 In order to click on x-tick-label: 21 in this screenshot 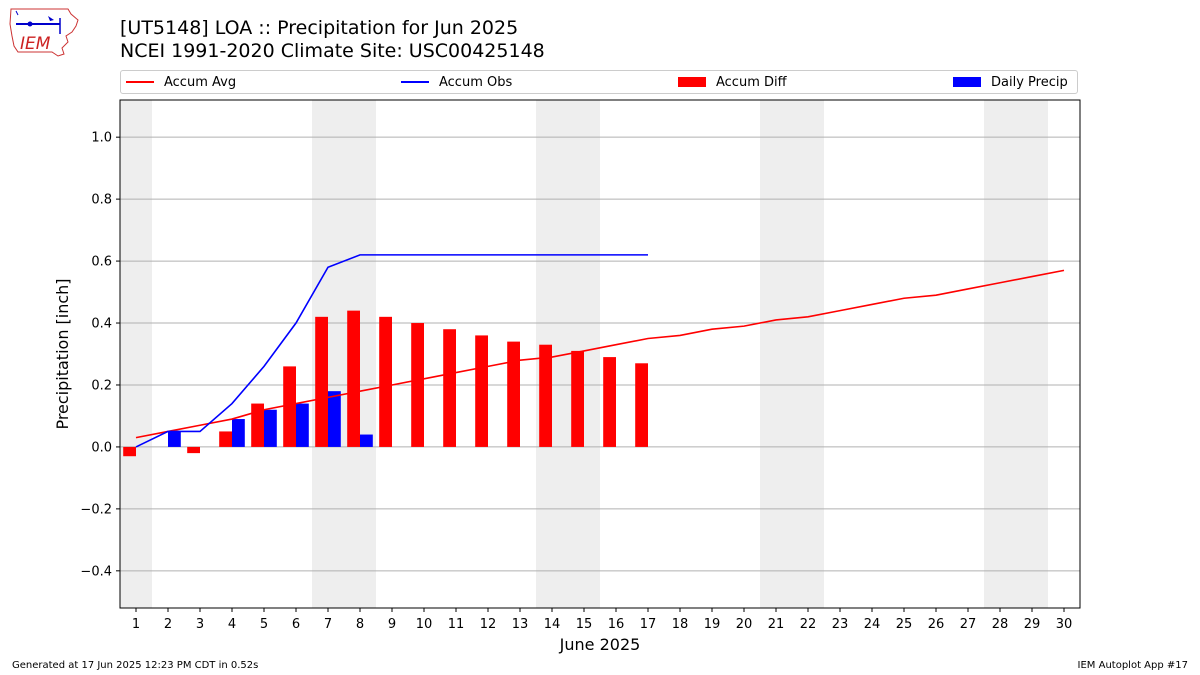, I will do `click(776, 624)`.